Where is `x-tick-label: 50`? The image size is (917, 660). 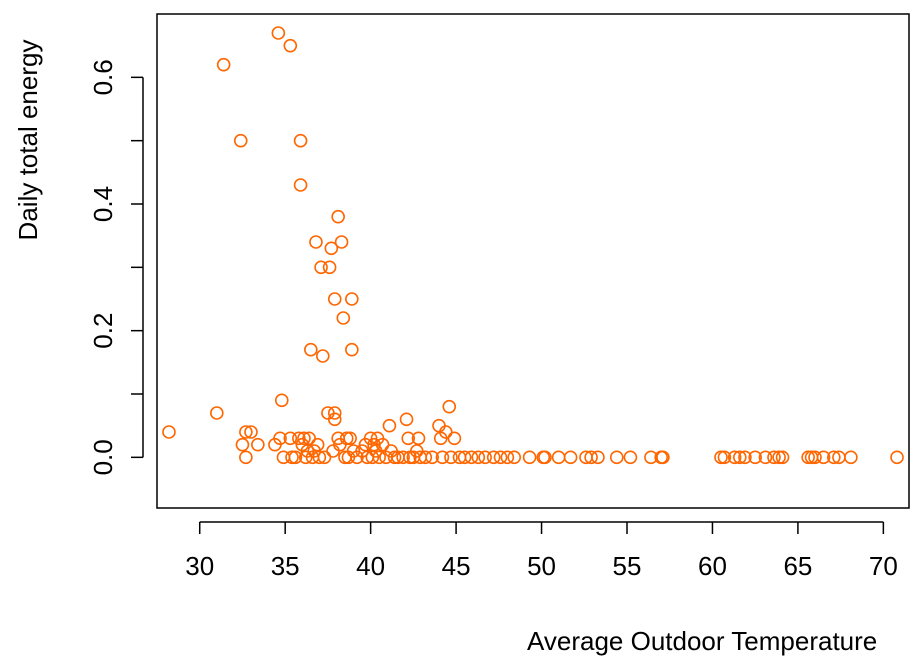 x-tick-label: 50 is located at coordinates (541, 566).